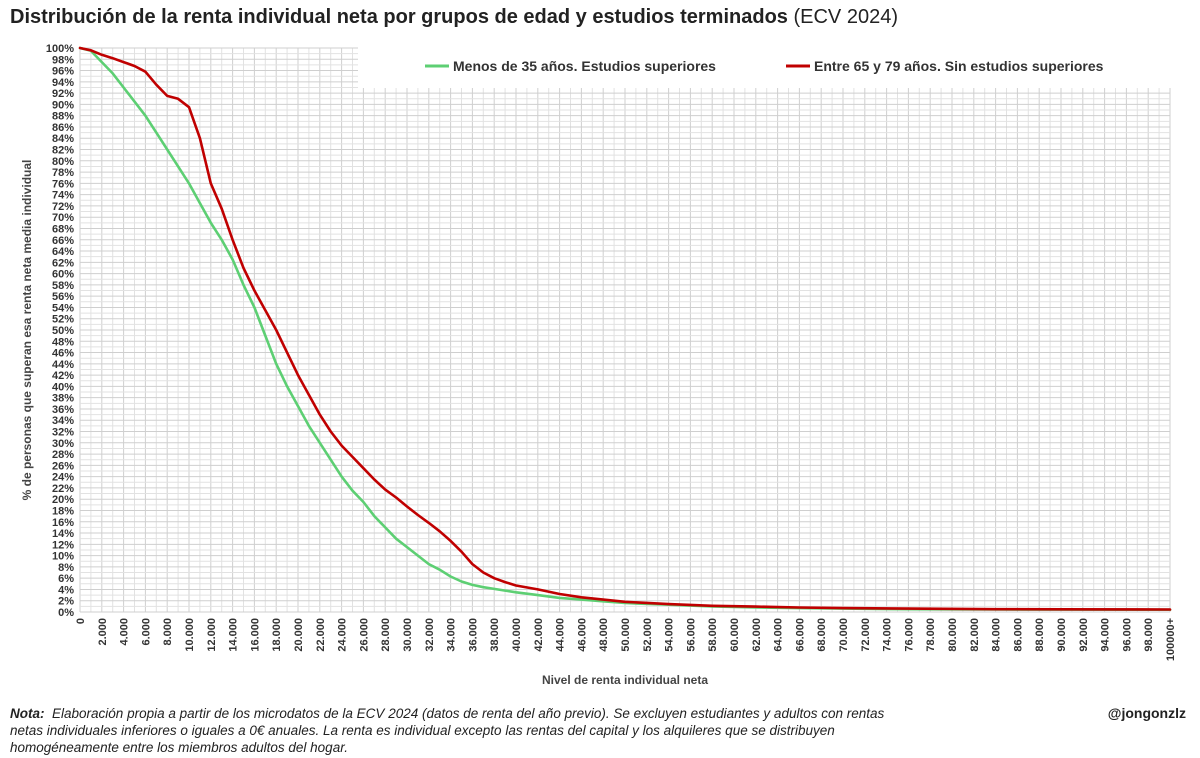 This screenshot has height=758, width=1200. I want to click on y-tick-label: 98%, so click(63, 60).